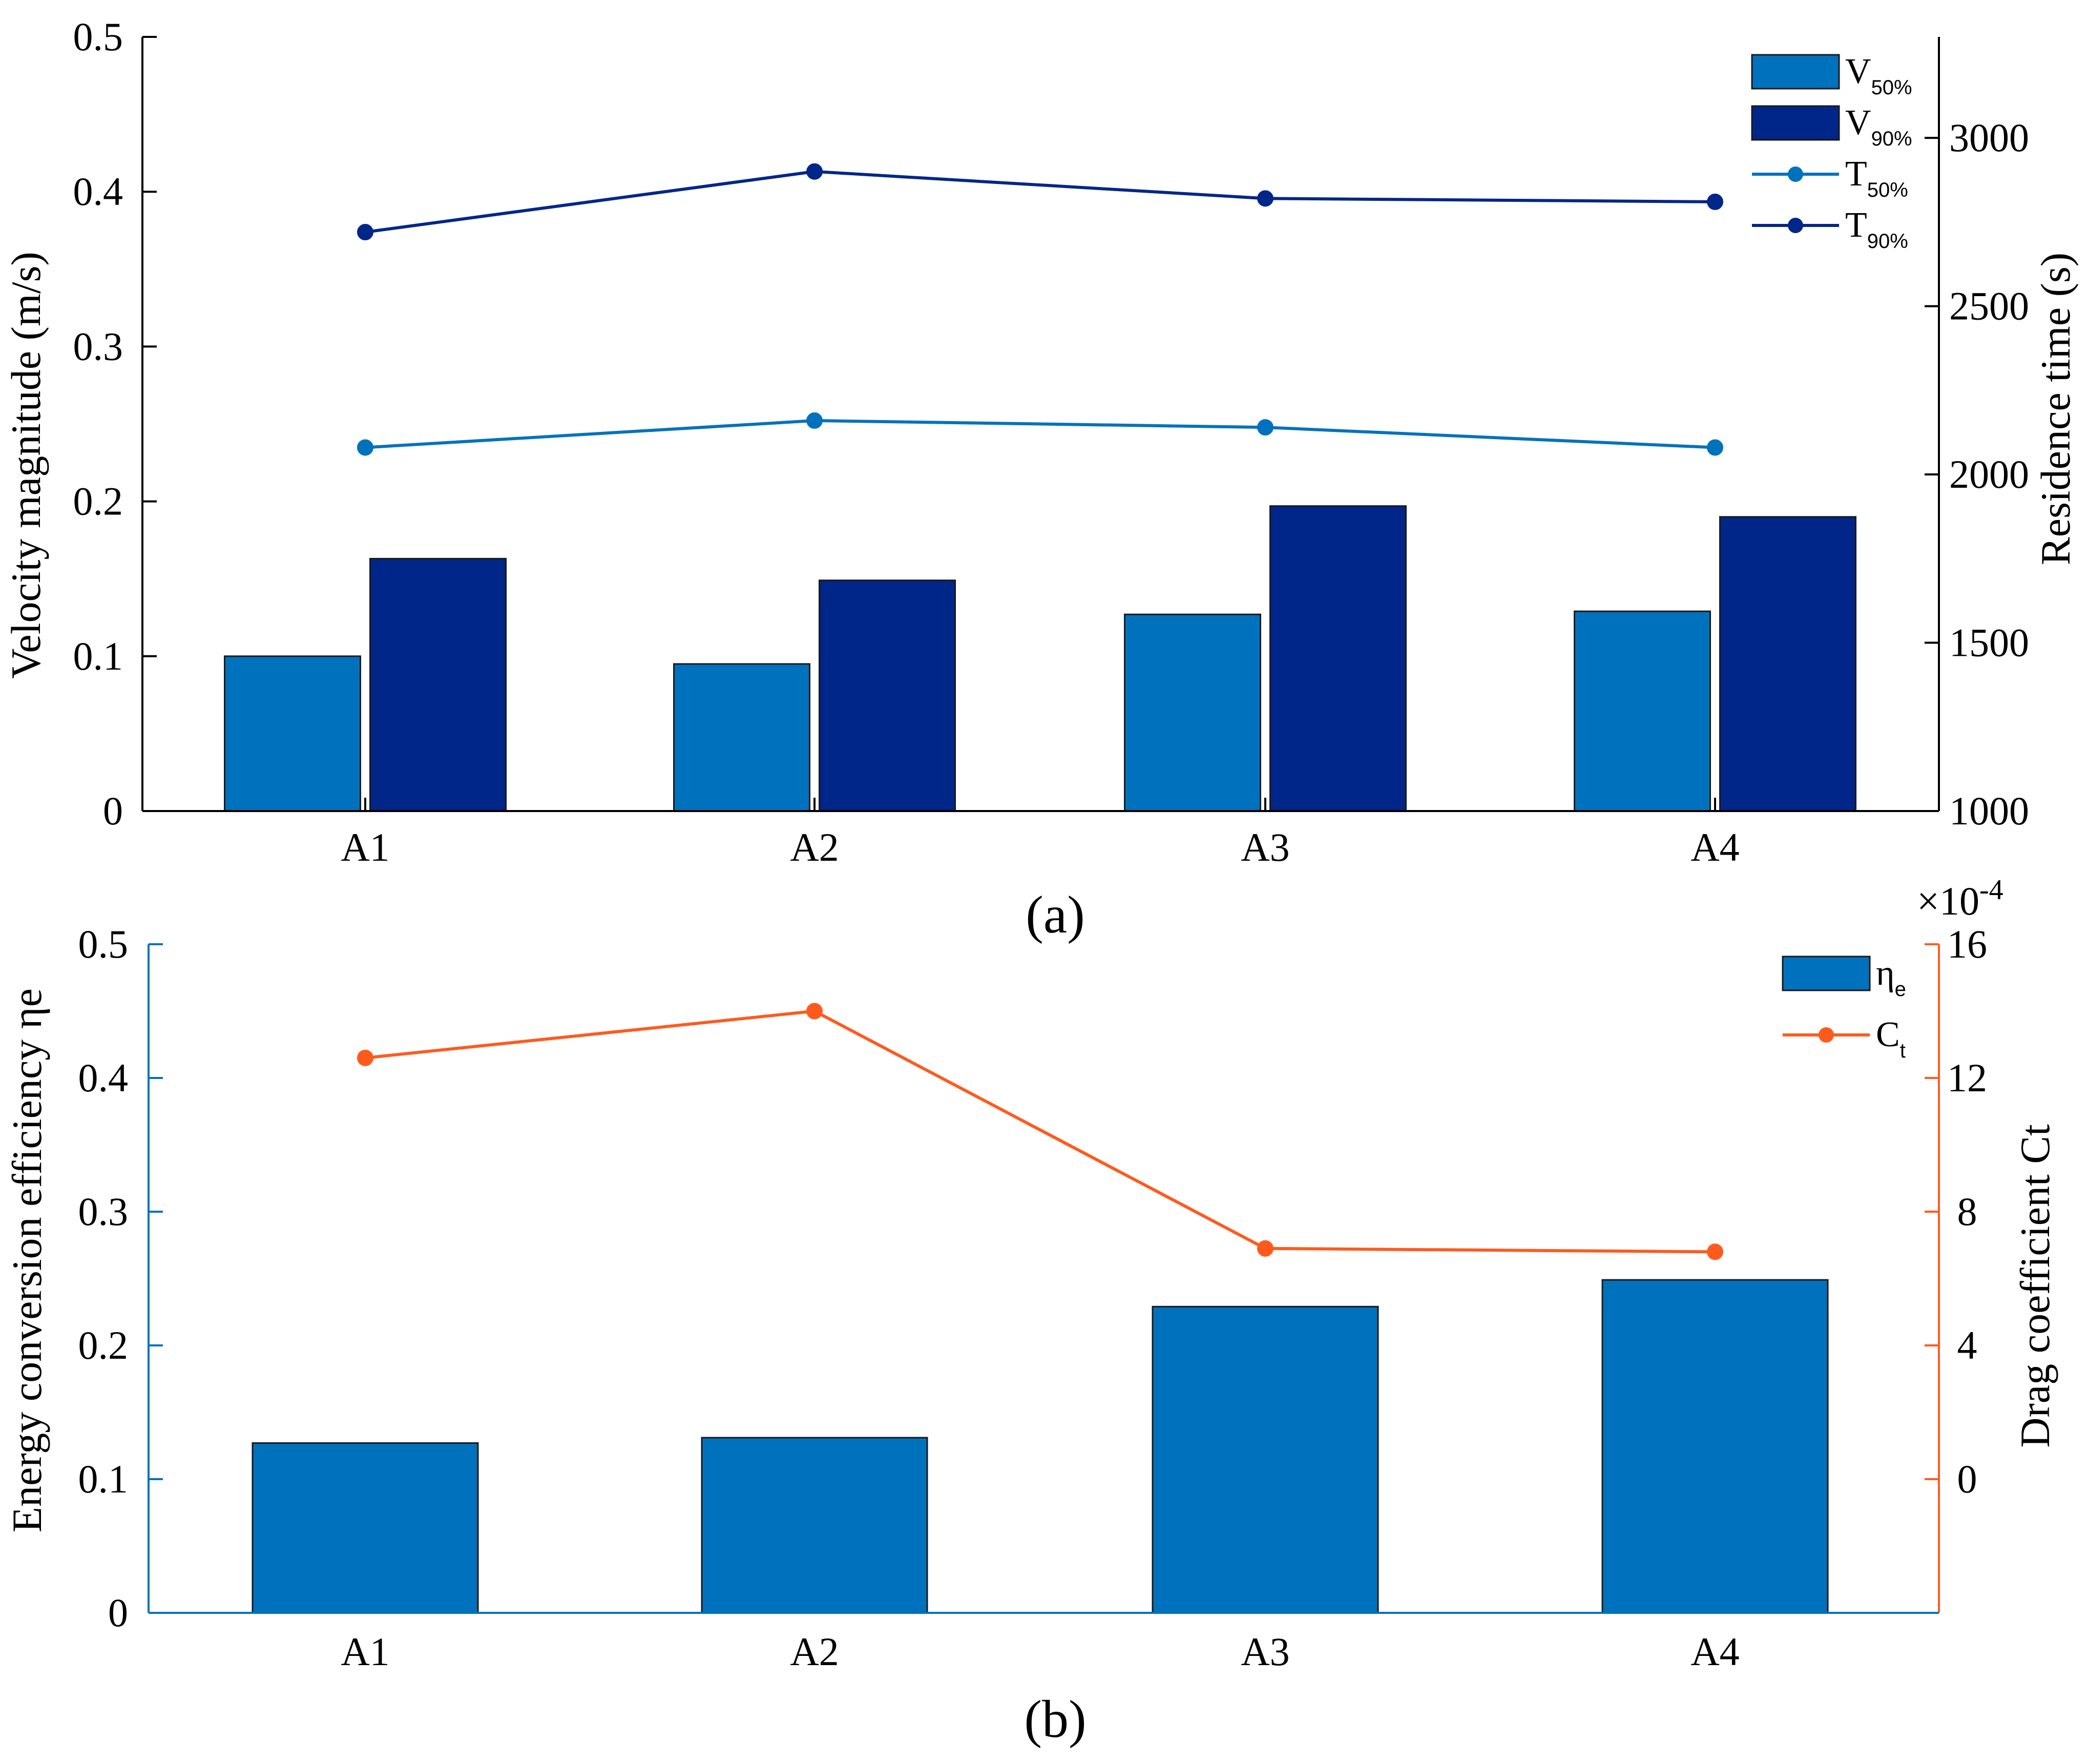 The width and height of the screenshot is (2088, 1764). I want to click on bar-V50-A4, so click(1642, 711).